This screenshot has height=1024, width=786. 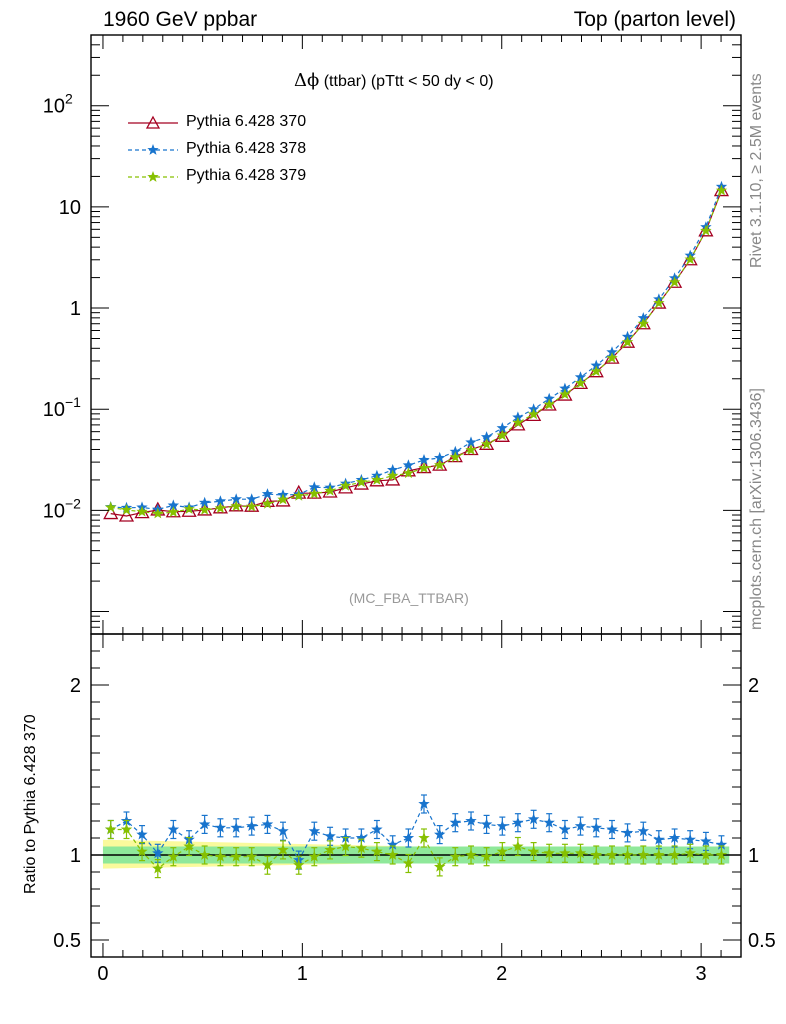 I want to click on header-right-label: Top (parton level), so click(x=654, y=19).